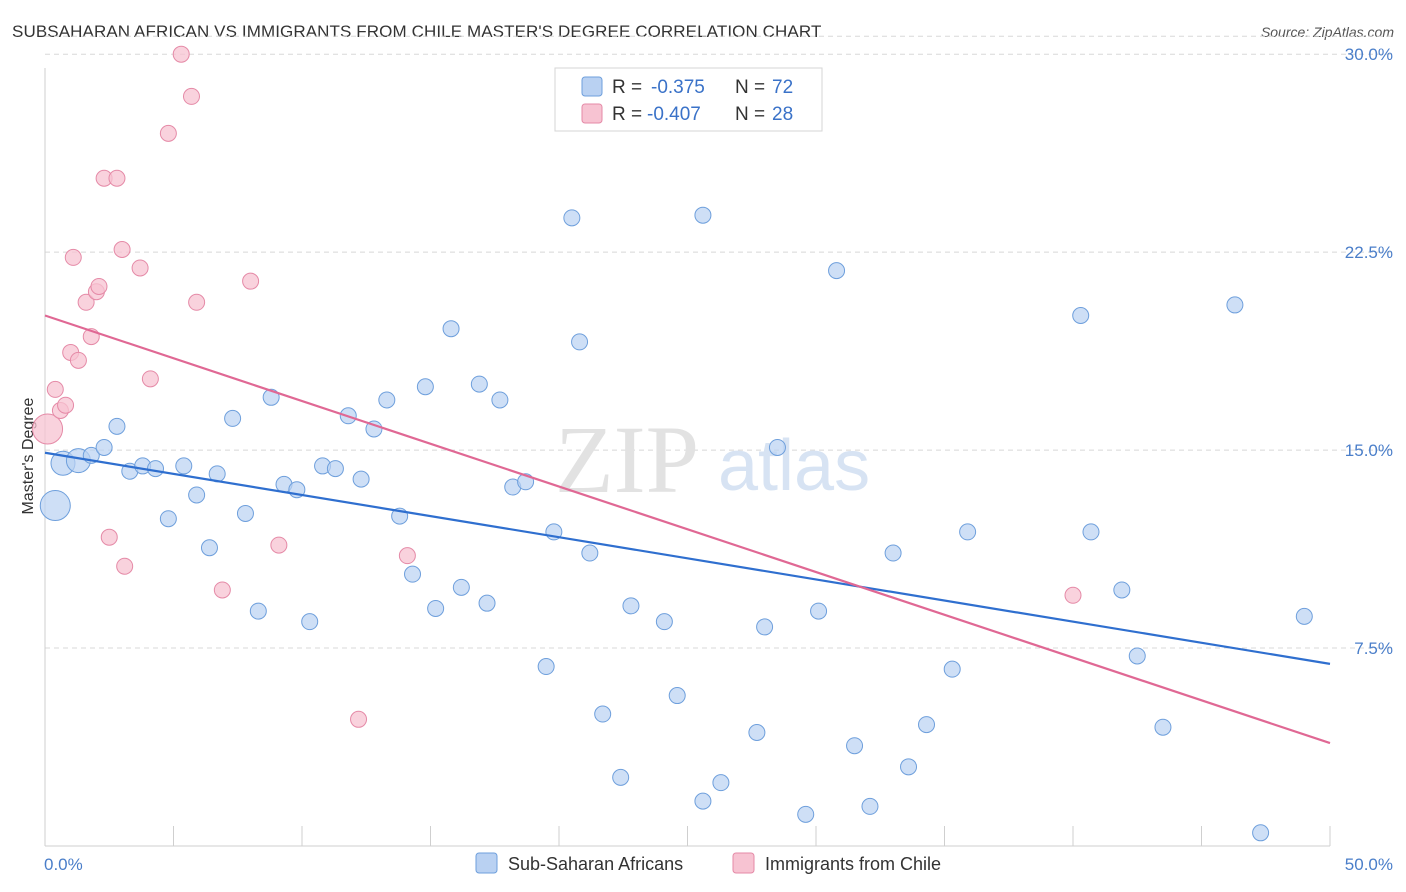 Image resolution: width=1406 pixels, height=892 pixels. I want to click on watermark-atlas: atlas, so click(794, 466).